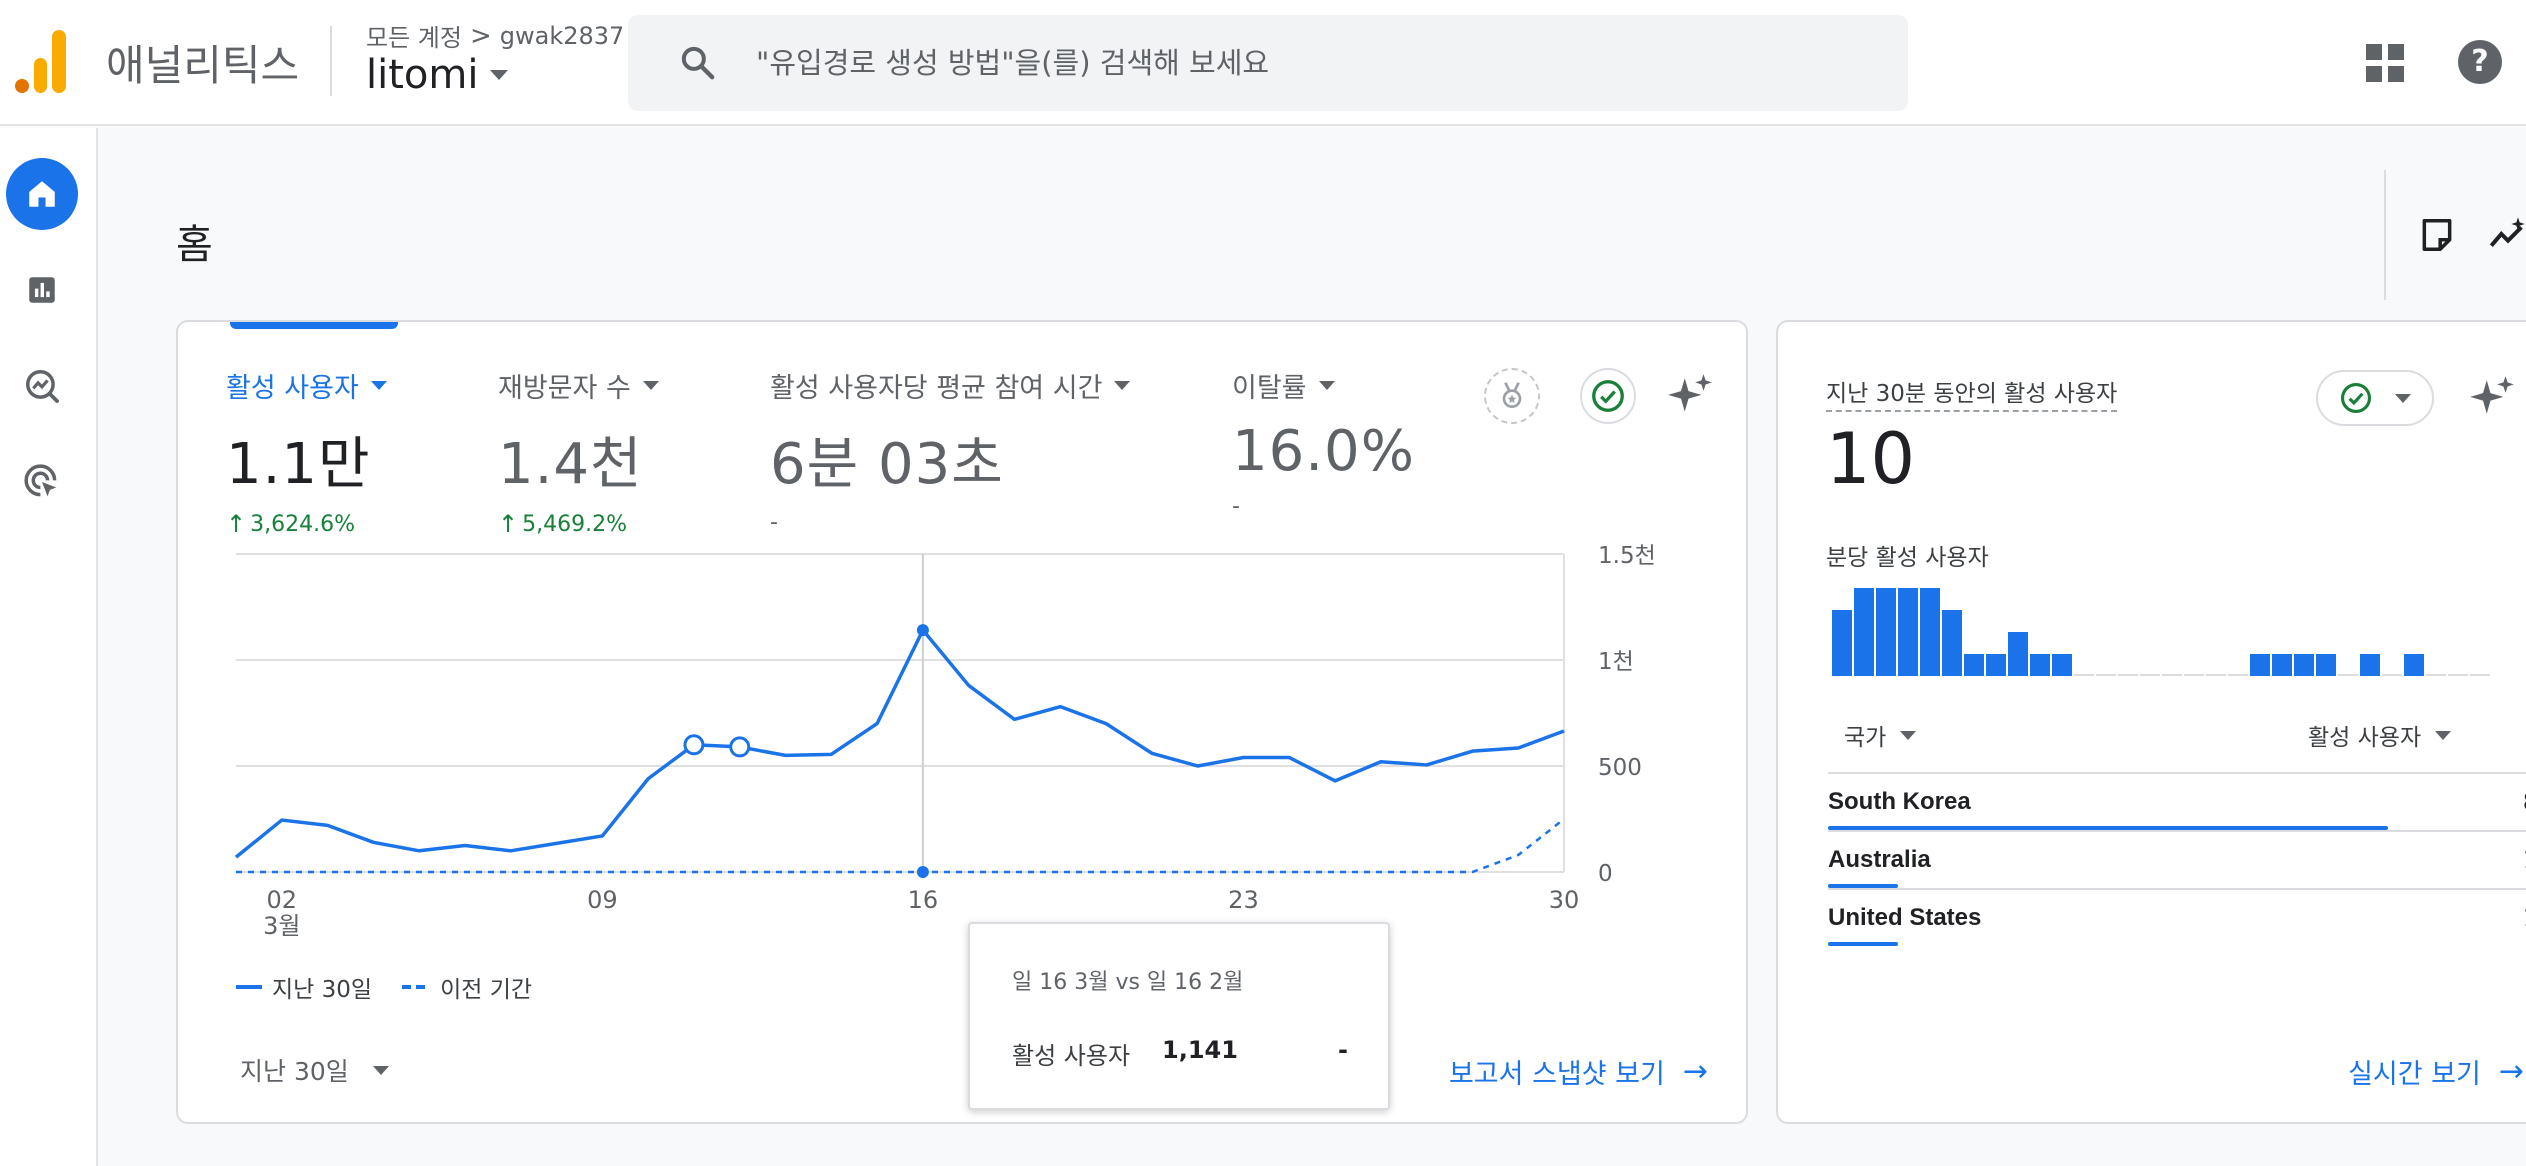 The width and height of the screenshot is (2526, 1166). Describe the element at coordinates (384, 987) in the screenshot. I see `chart-legend: 지난 30일 이전 기간` at that location.